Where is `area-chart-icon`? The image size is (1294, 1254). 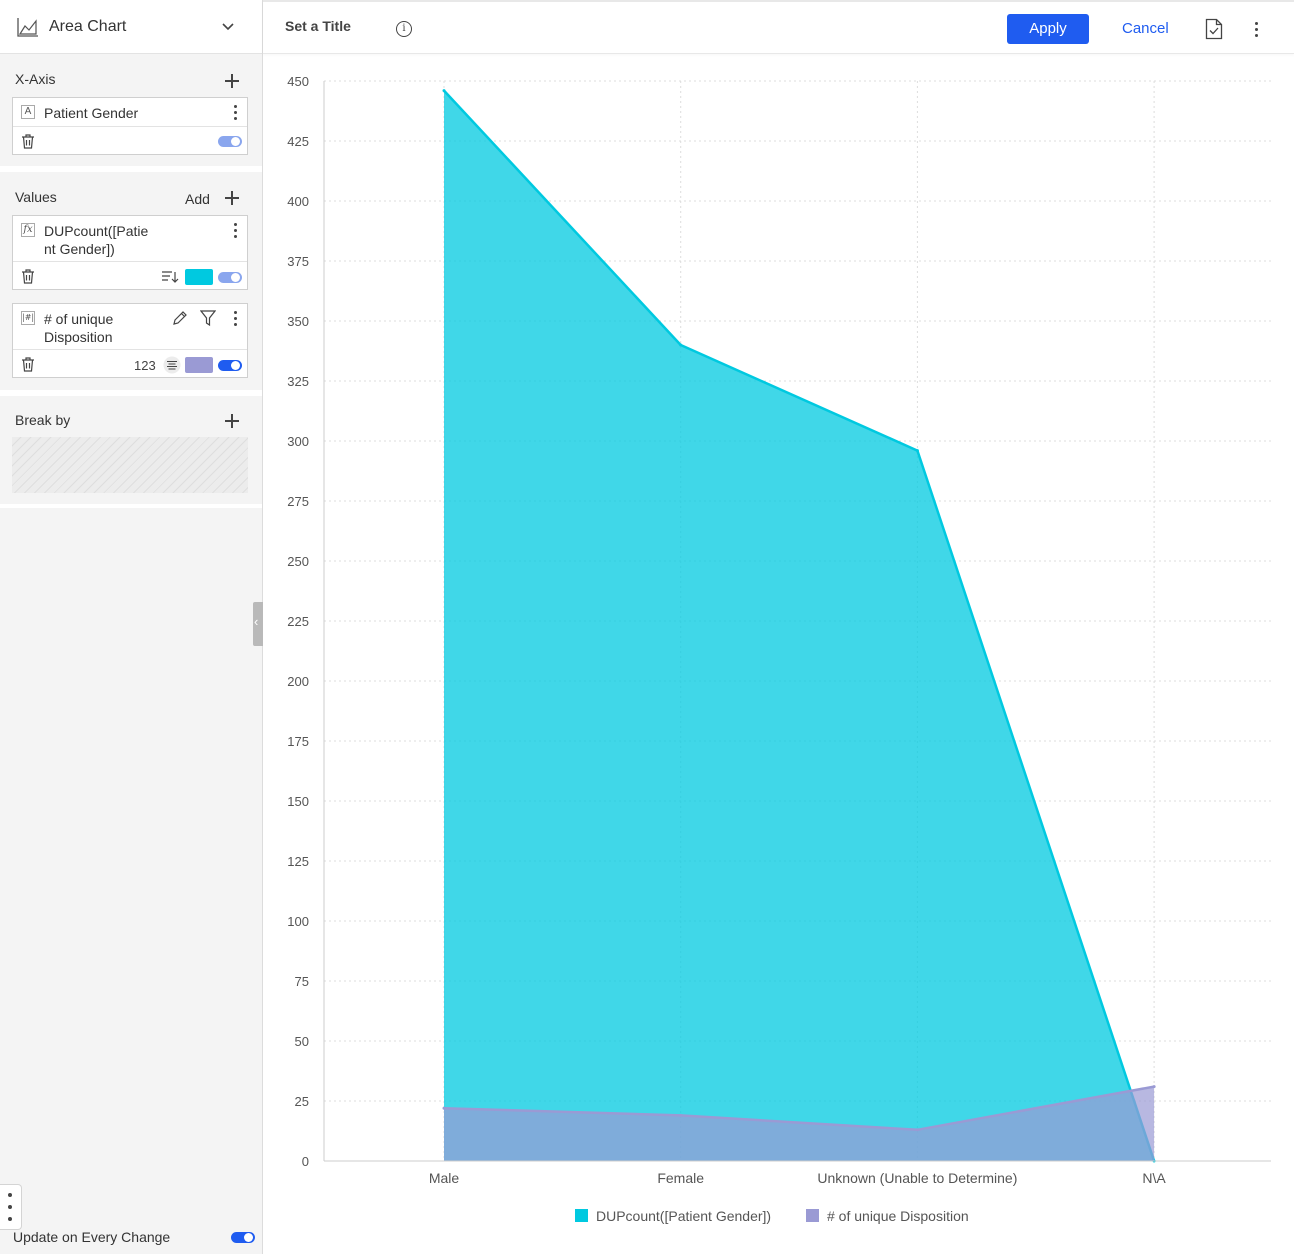
area-chart-icon is located at coordinates (27, 27).